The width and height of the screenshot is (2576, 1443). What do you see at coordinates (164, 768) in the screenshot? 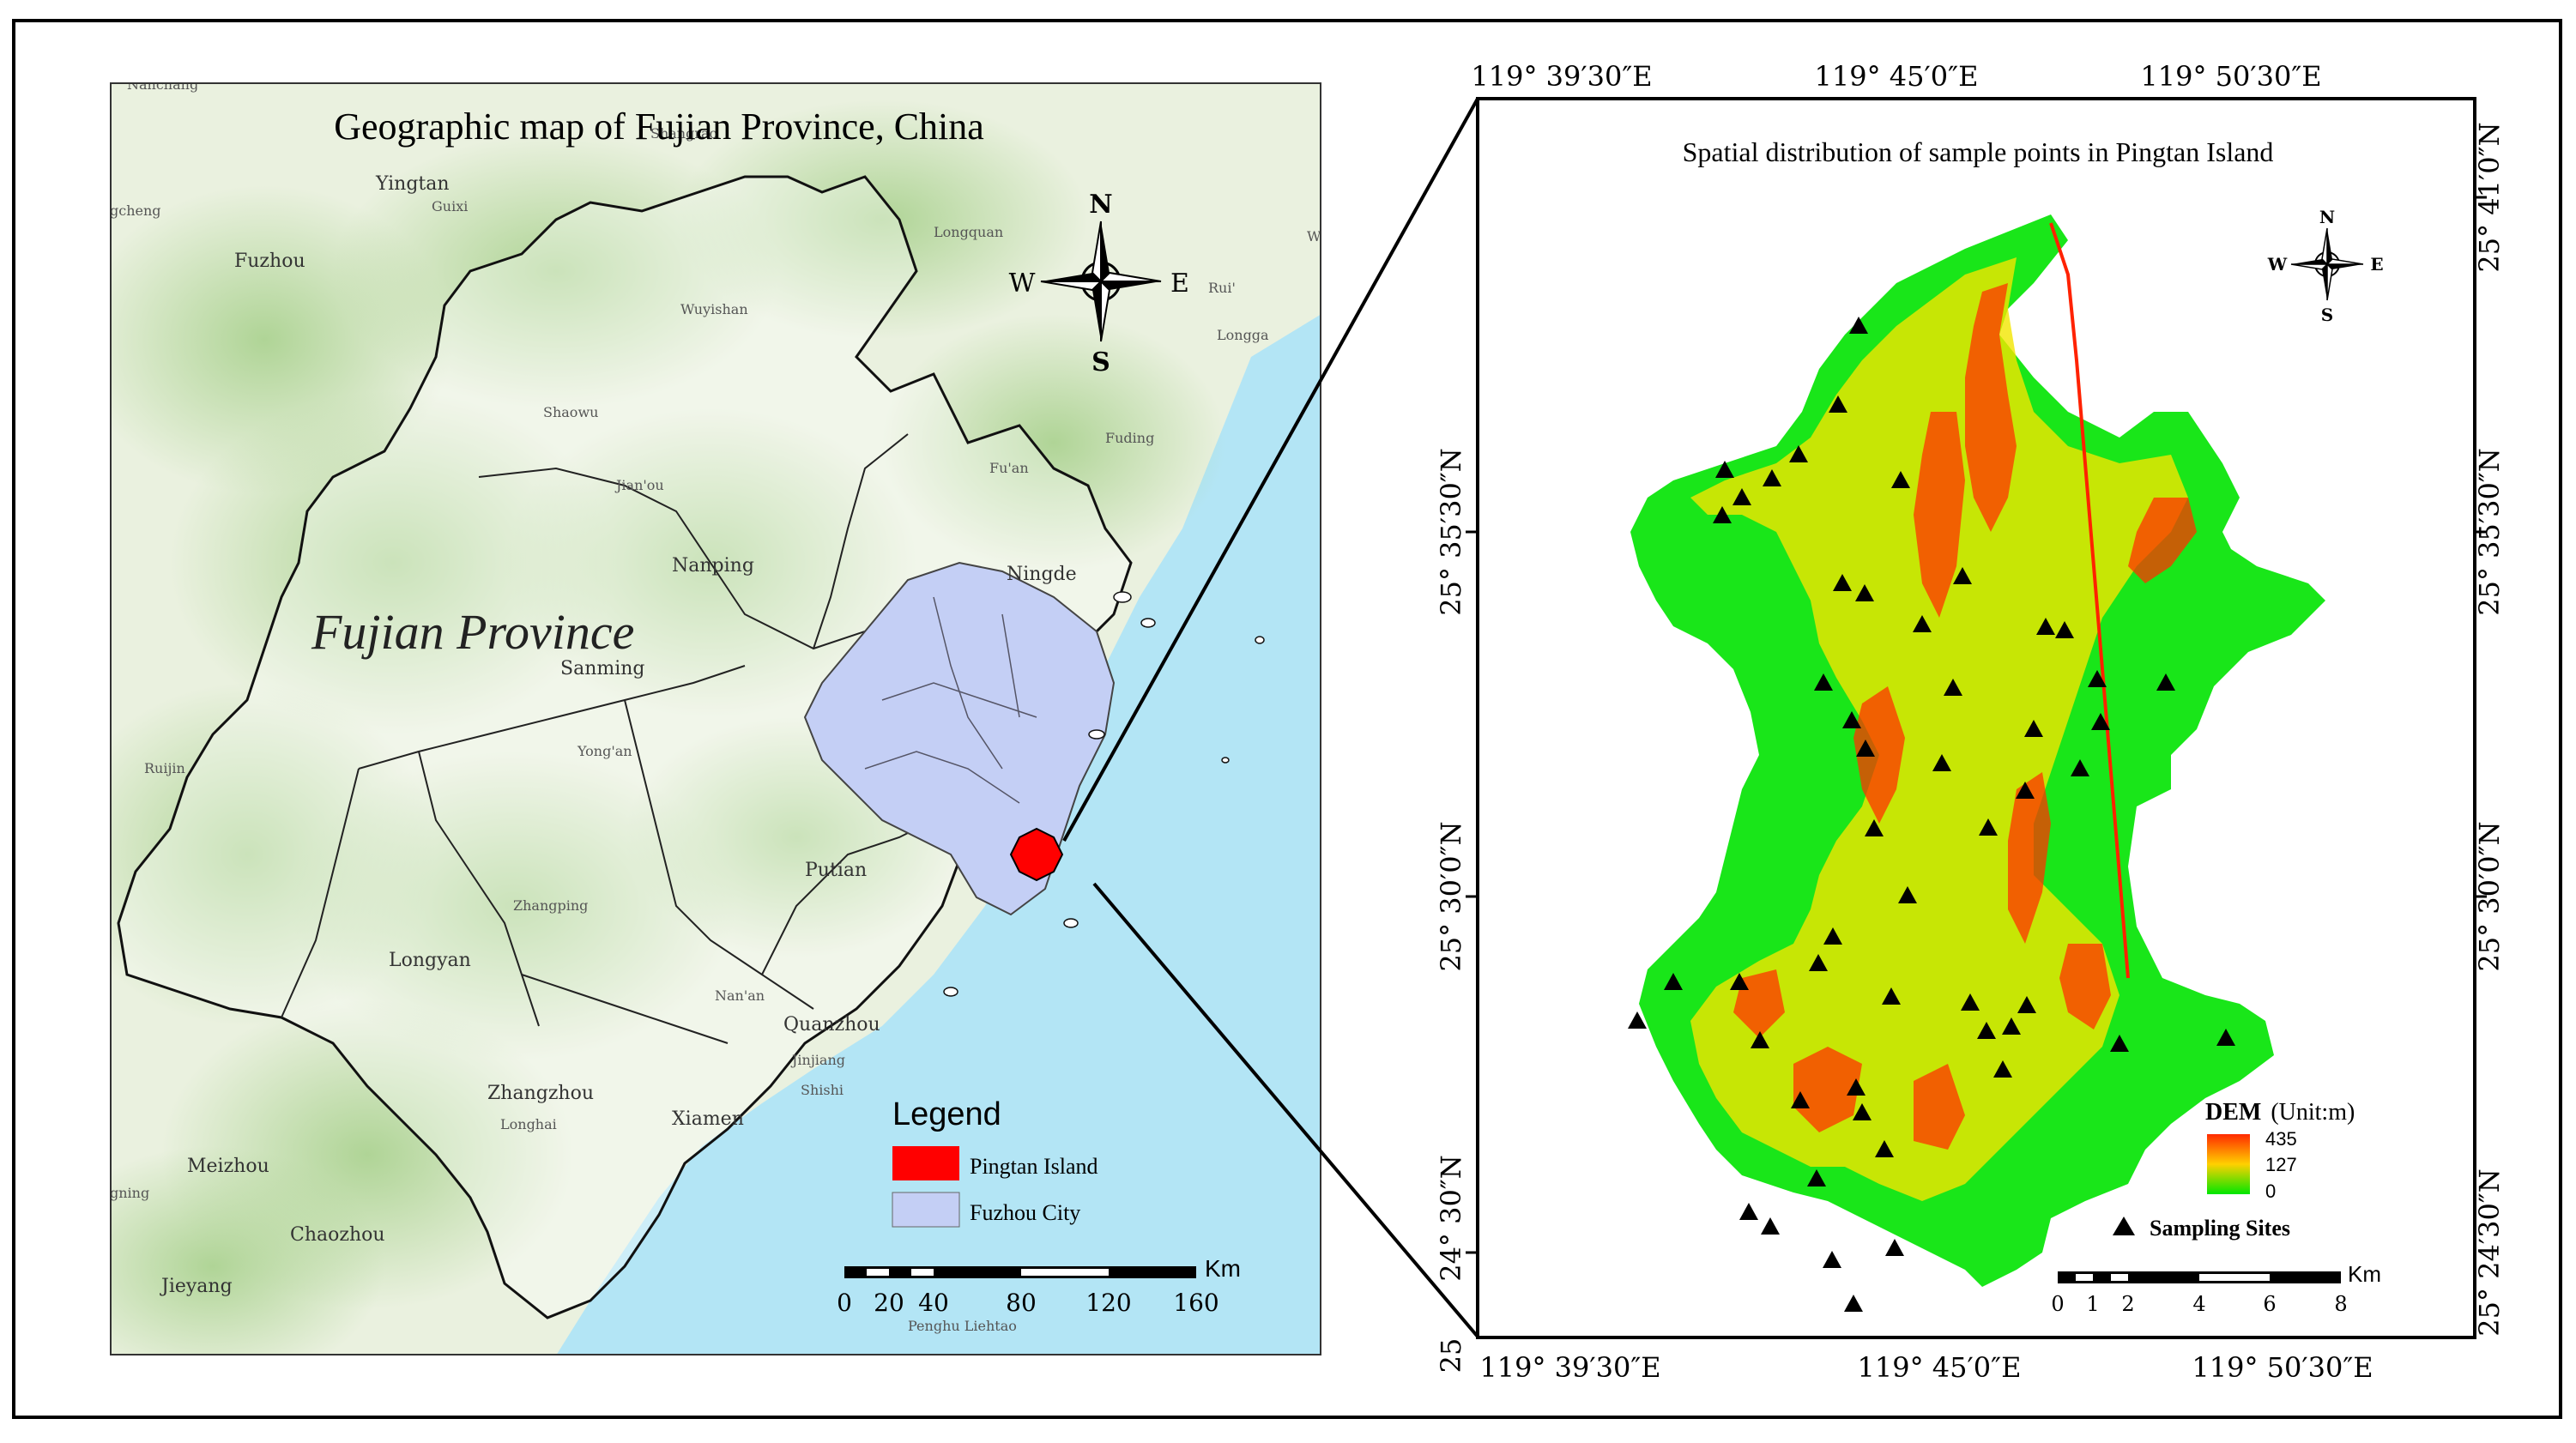
I see `city-label: Ruijin` at bounding box center [164, 768].